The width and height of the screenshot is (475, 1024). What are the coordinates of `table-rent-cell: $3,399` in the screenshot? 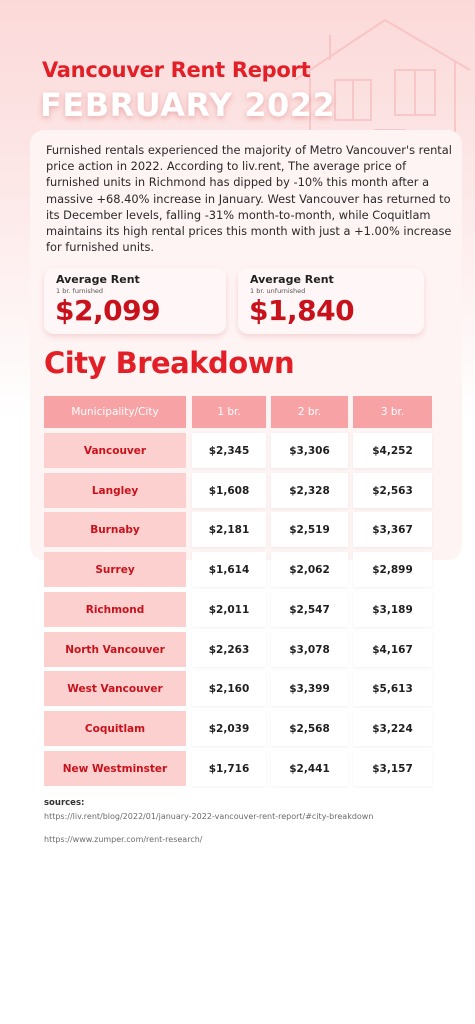 It's located at (309, 688).